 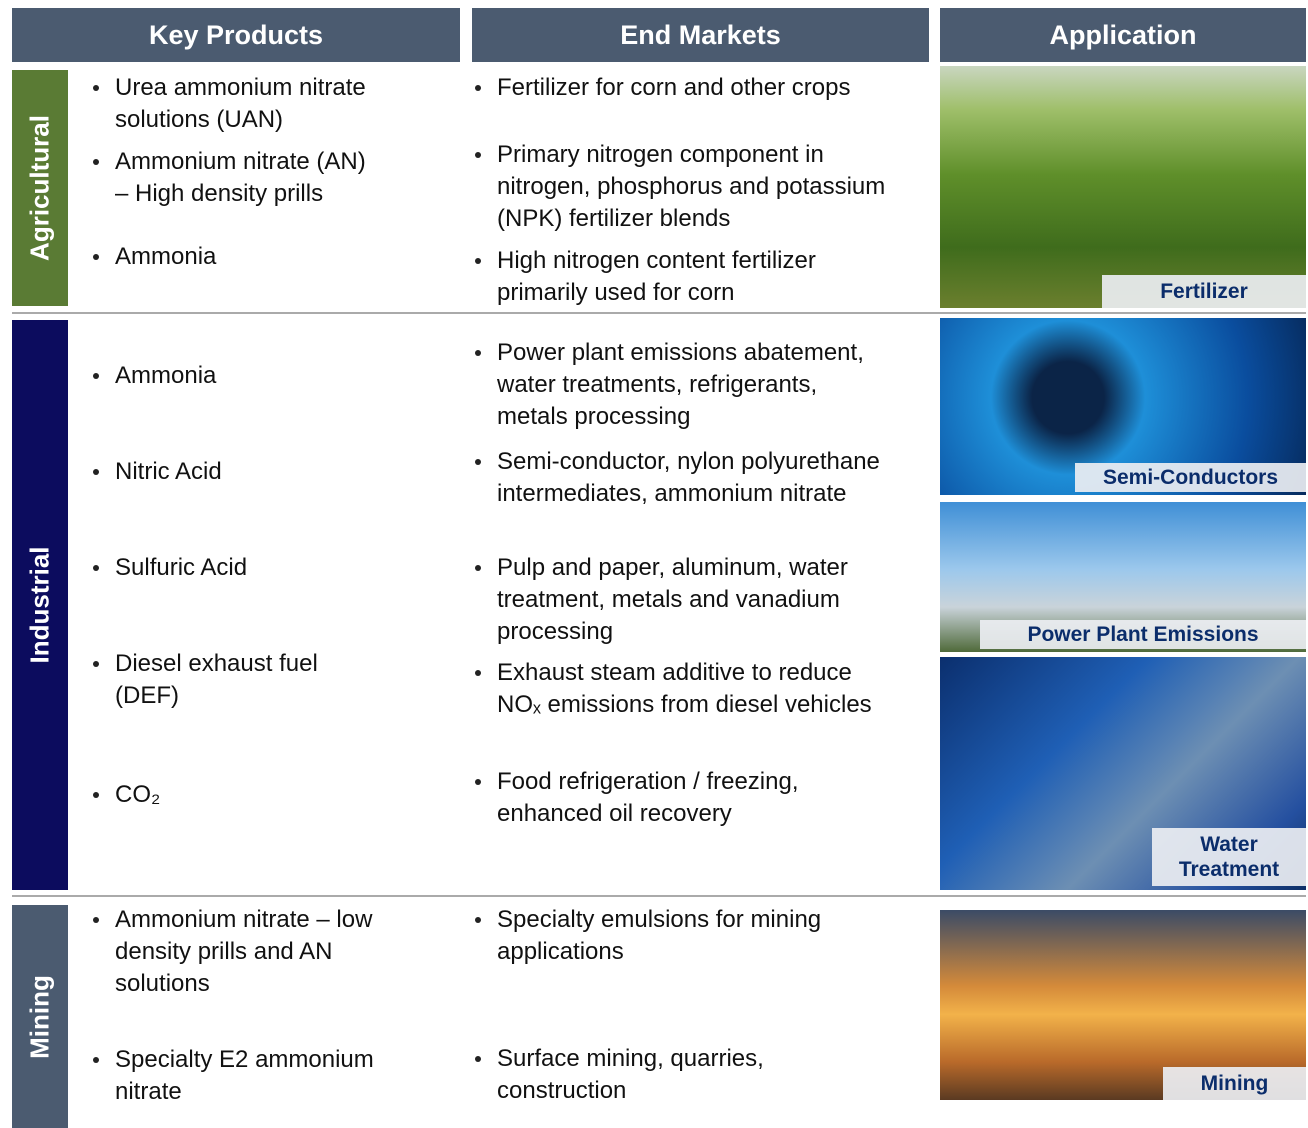 I want to click on section-label: Industrial, so click(x=39, y=605).